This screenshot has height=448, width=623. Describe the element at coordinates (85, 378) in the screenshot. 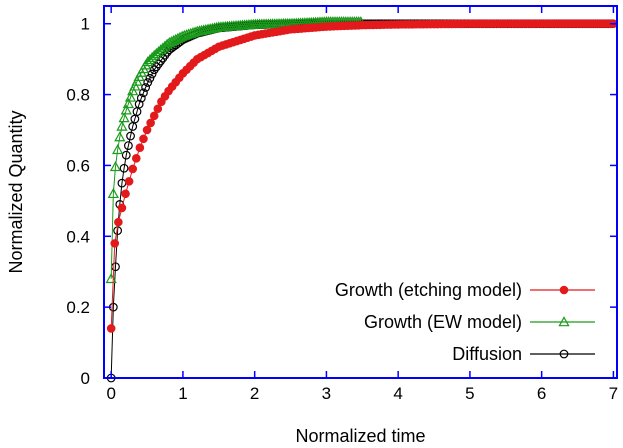

I see `y-tick-label: 0` at that location.